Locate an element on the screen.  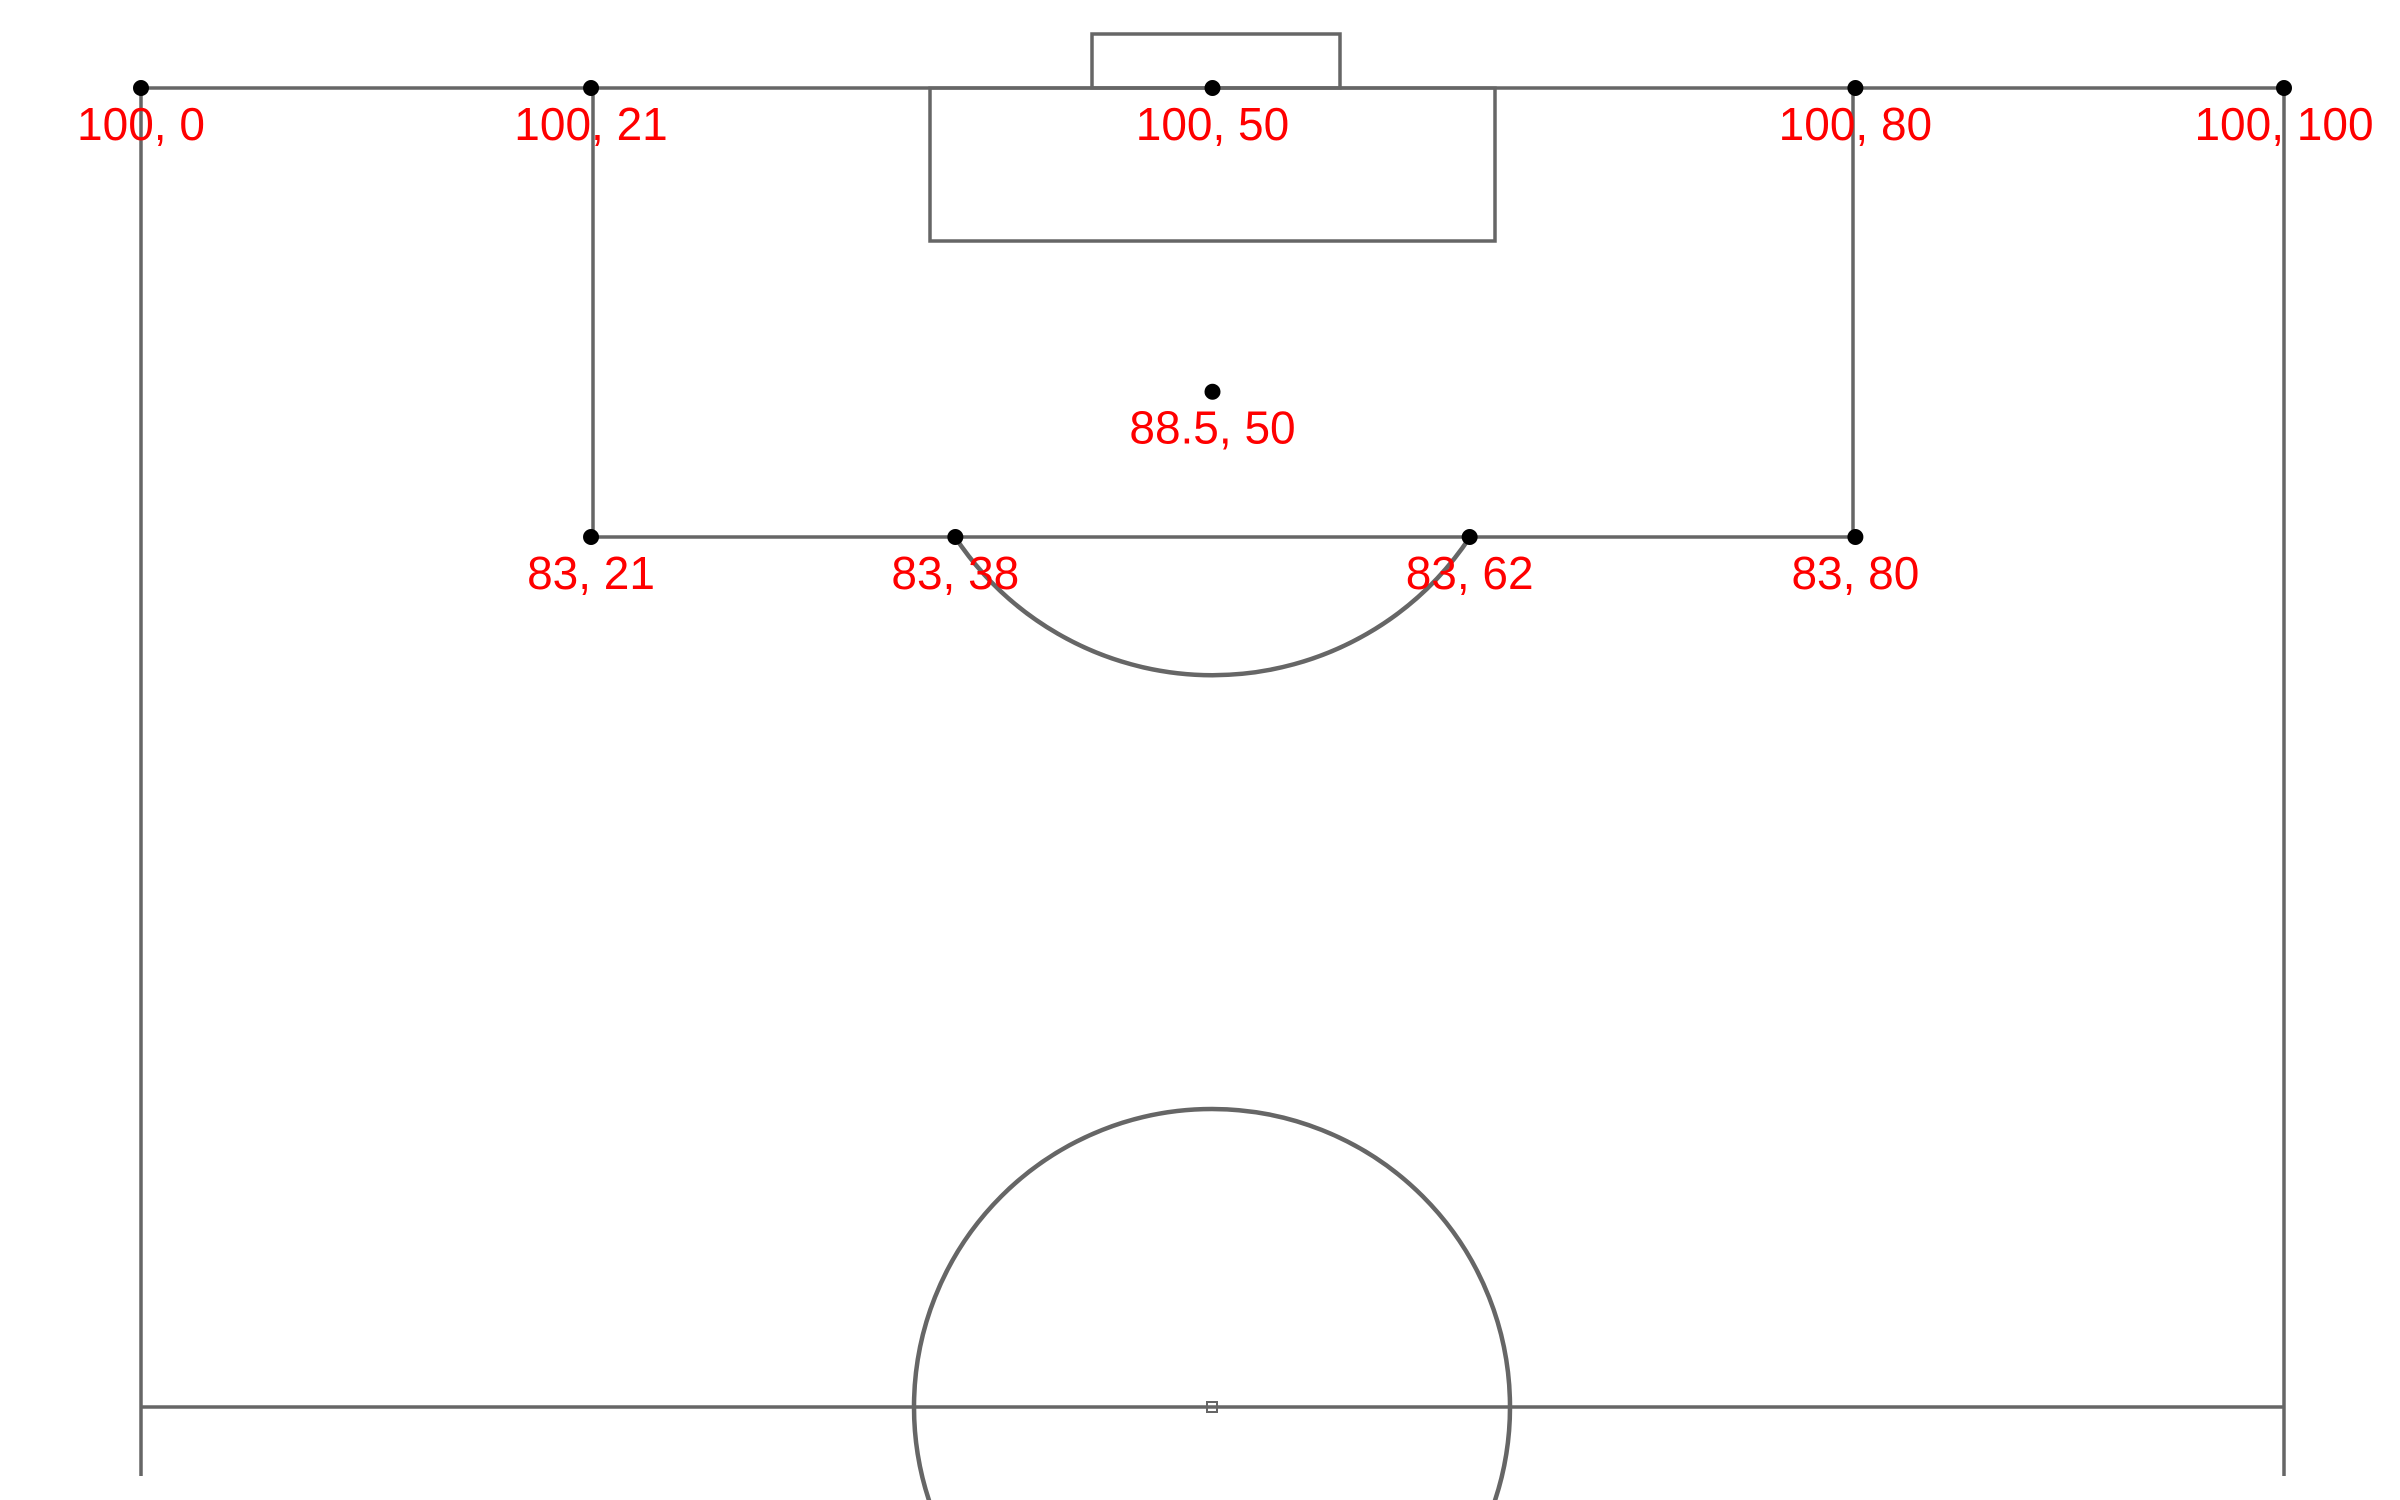
point-label: 100, 21 is located at coordinates (590, 124).